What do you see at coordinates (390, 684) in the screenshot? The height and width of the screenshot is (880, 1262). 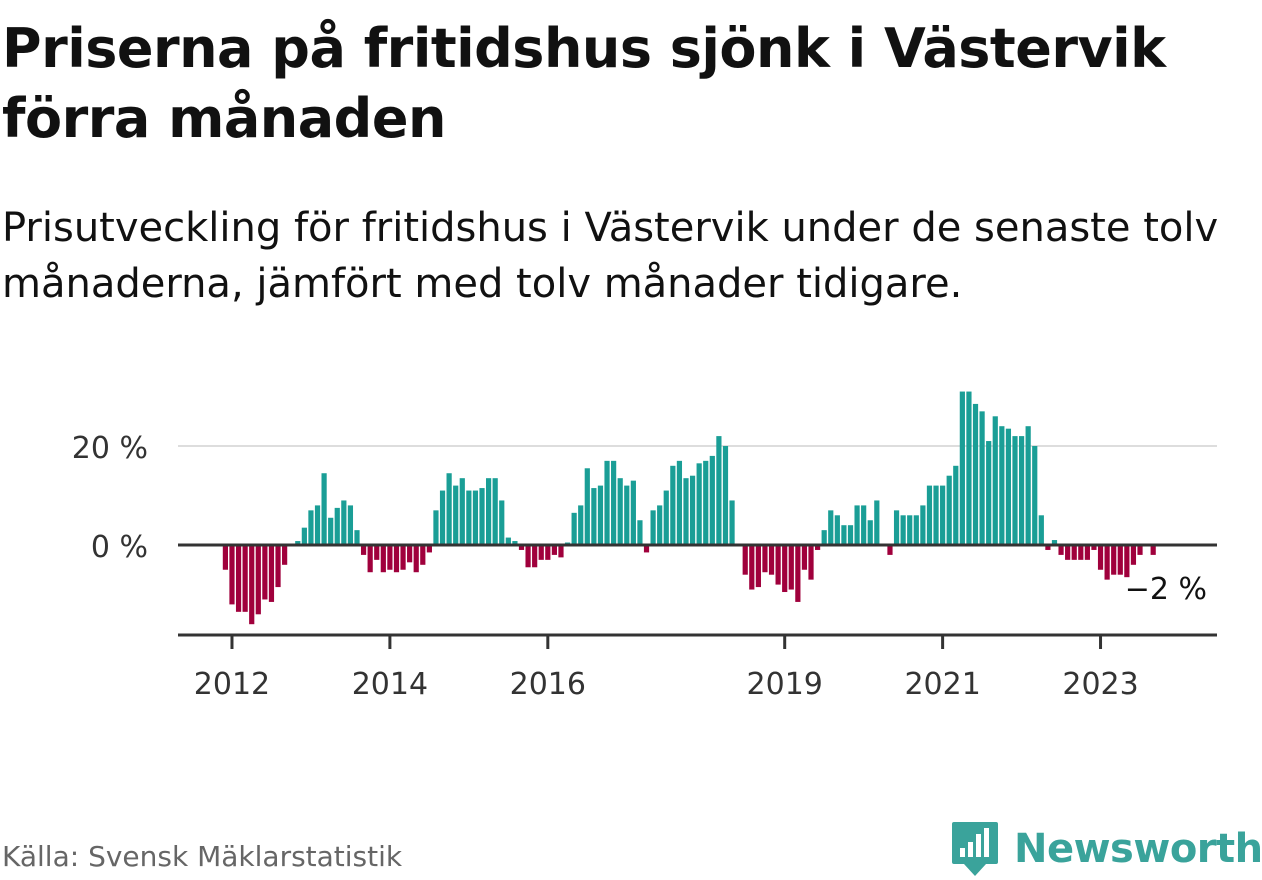 I see `x-tick-label: 2014` at bounding box center [390, 684].